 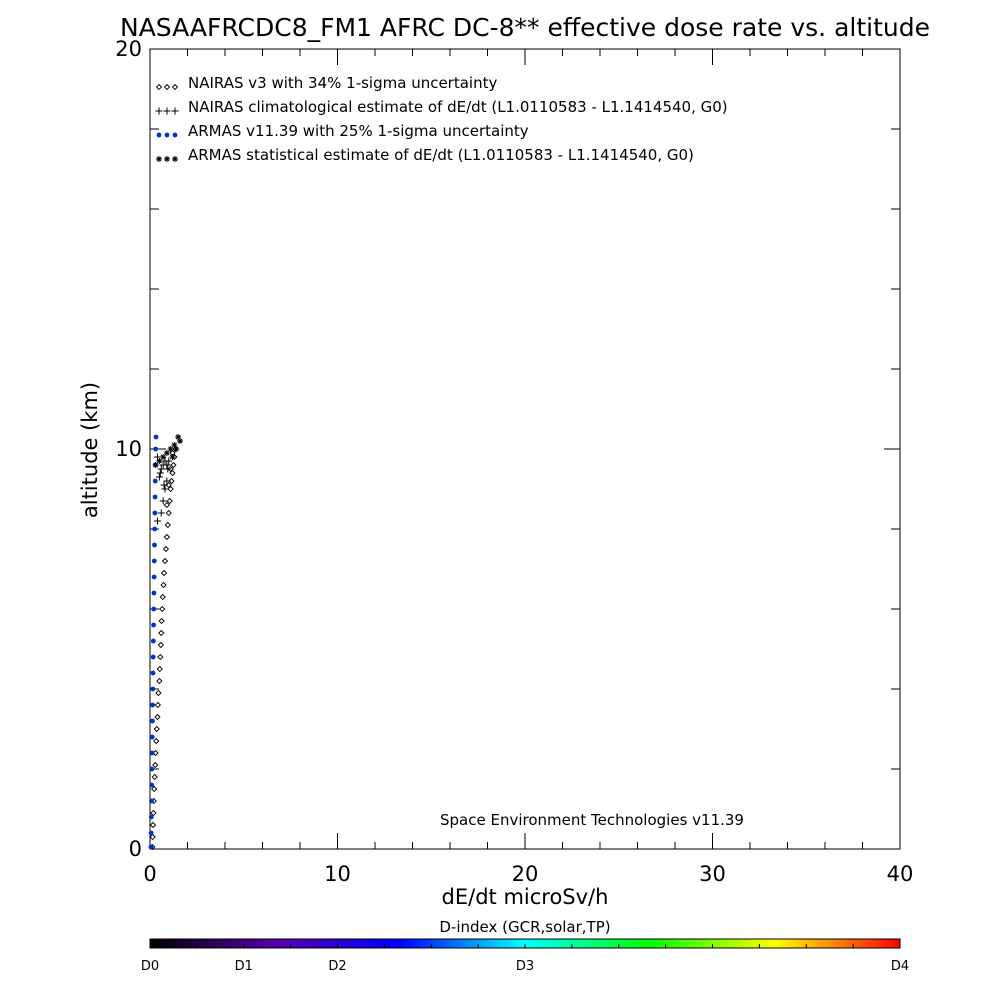 What do you see at coordinates (712, 874) in the screenshot?
I see `x-tick-label: 30` at bounding box center [712, 874].